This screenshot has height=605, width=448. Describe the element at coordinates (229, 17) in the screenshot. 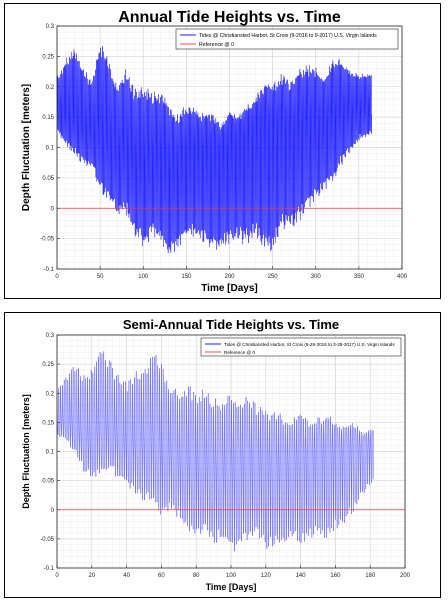

I see `chart-title: Annual Tide Heights vs. Time` at that location.